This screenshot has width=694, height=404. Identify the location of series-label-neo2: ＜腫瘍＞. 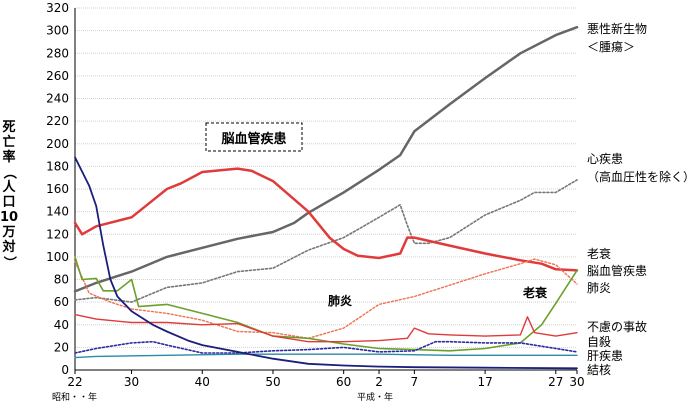
(611, 46).